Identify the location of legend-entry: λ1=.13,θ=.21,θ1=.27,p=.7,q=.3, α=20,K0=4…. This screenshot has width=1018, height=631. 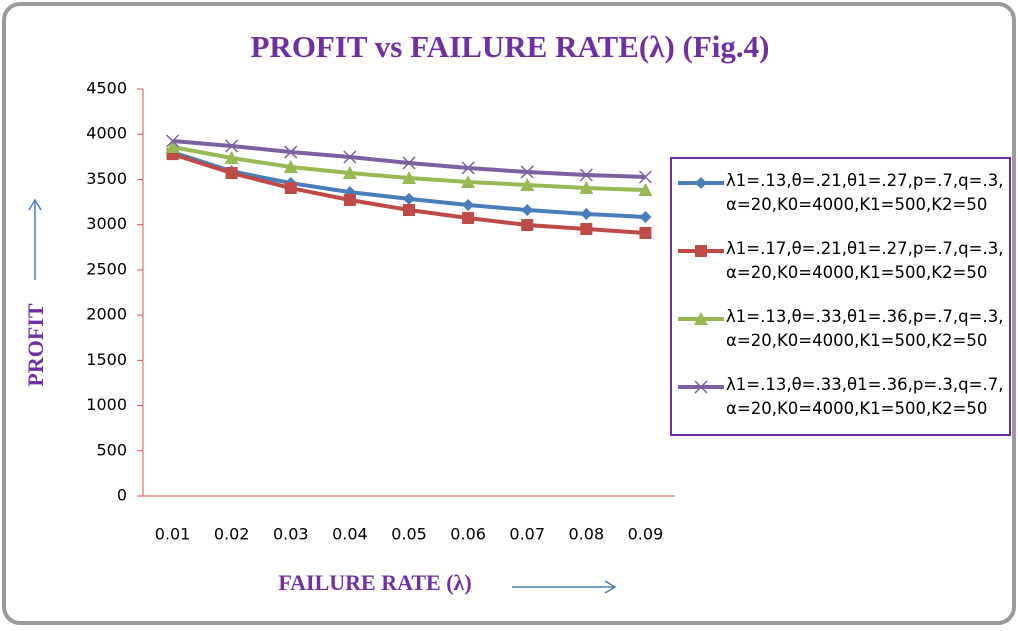
(842, 203).